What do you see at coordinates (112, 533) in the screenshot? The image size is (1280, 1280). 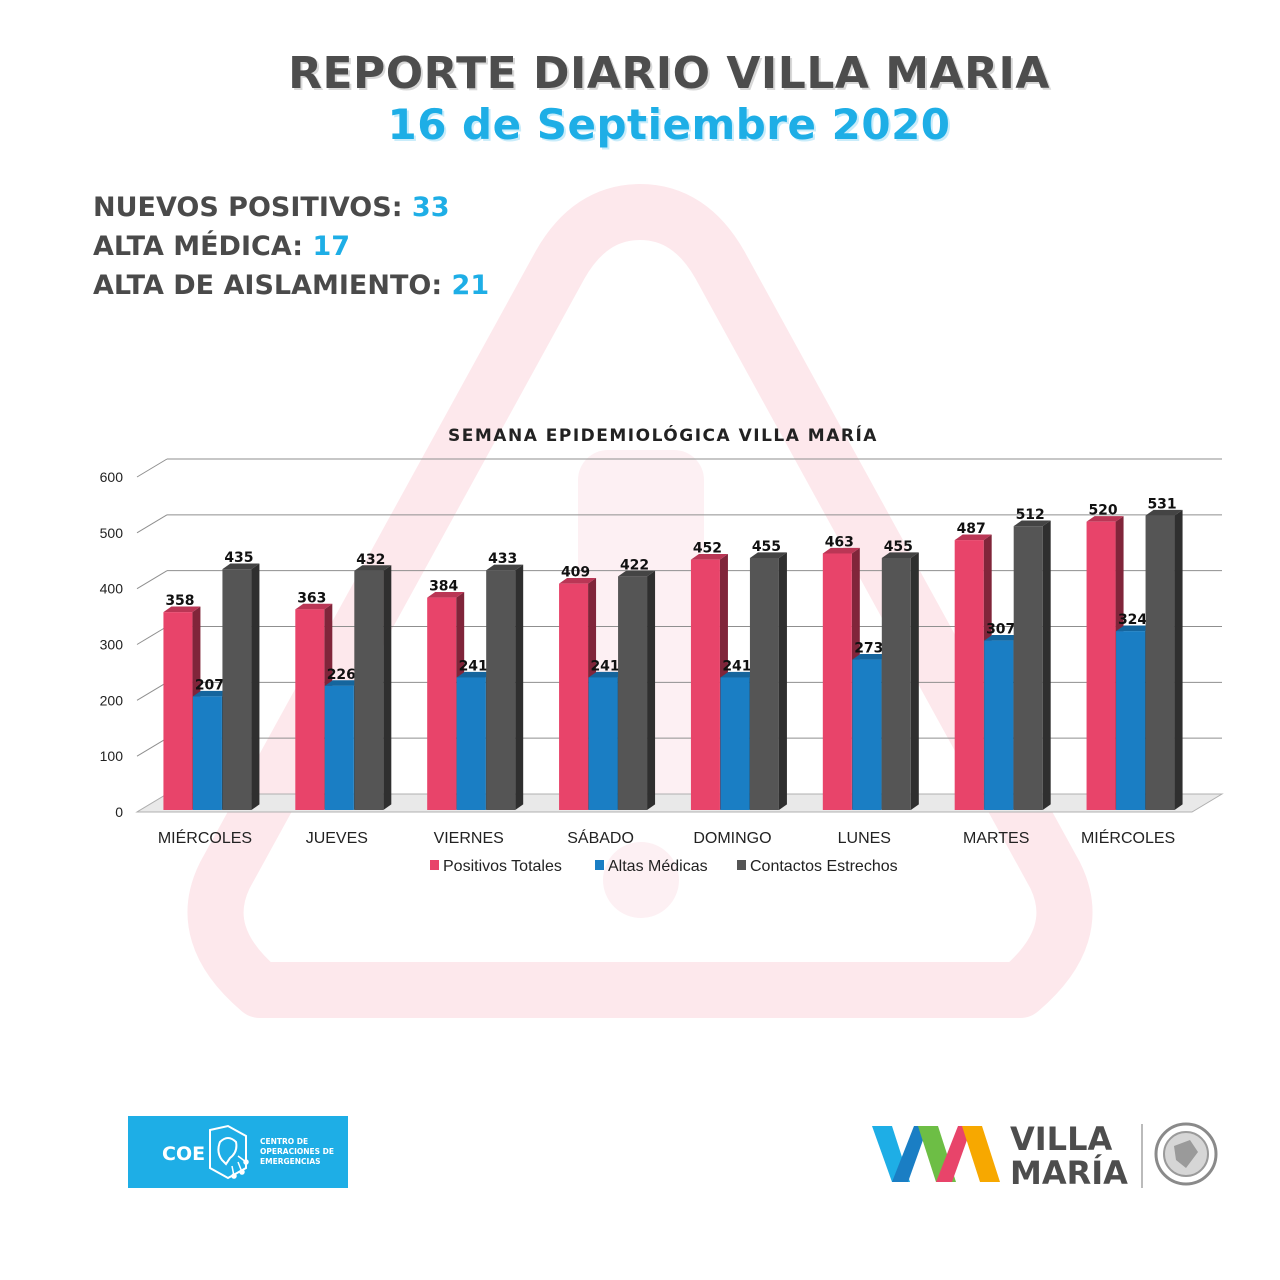 I see `y-tick-label: 500` at bounding box center [112, 533].